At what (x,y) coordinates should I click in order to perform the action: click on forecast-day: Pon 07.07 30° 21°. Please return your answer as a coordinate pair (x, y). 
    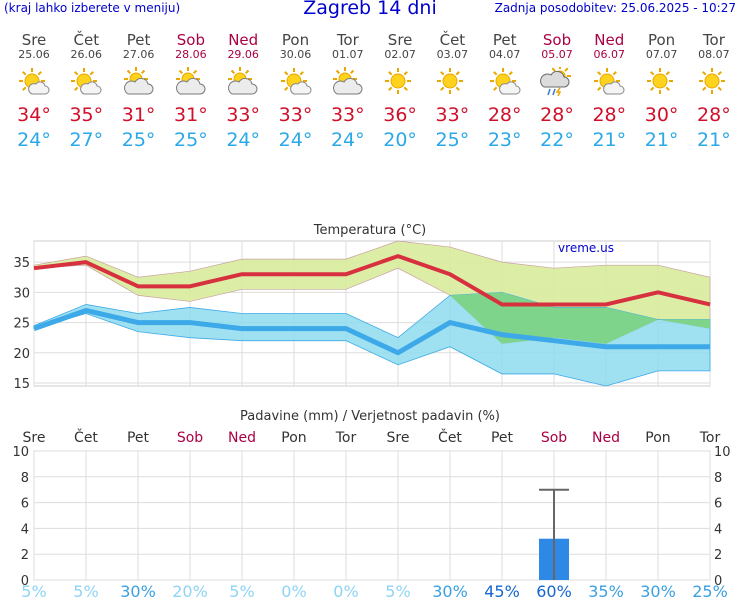
    Looking at the image, I should click on (662, 92).